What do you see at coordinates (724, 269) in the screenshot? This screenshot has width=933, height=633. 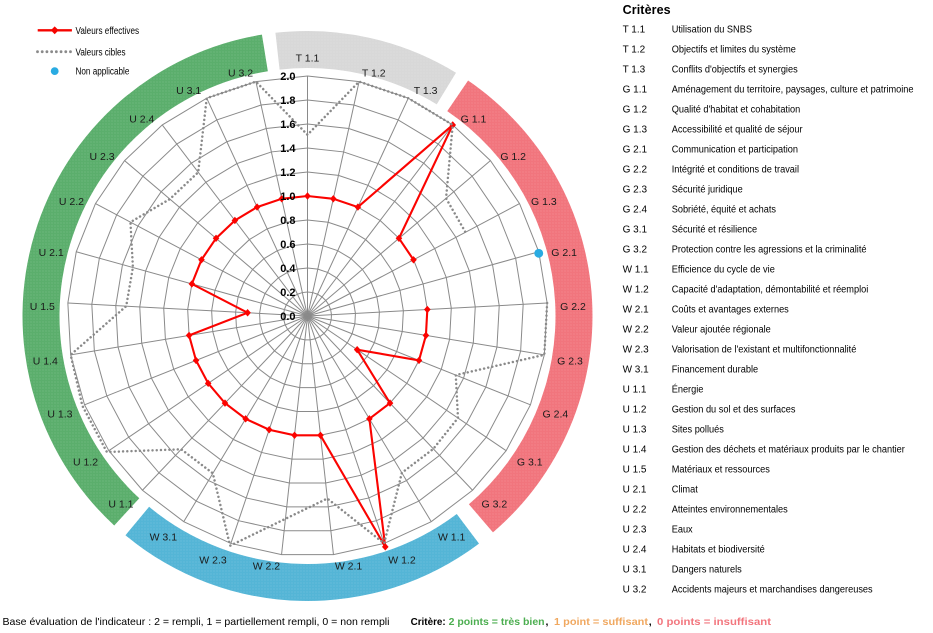 I see `svg-text: Efficience du cycle de vie` at bounding box center [724, 269].